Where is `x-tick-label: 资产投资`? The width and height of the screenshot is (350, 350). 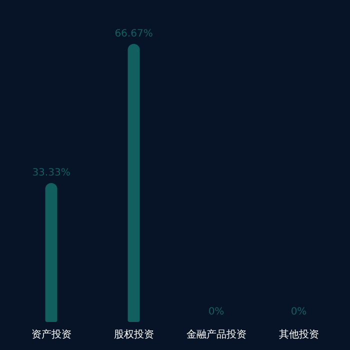 x-tick-label: 资产投资 is located at coordinates (51, 334).